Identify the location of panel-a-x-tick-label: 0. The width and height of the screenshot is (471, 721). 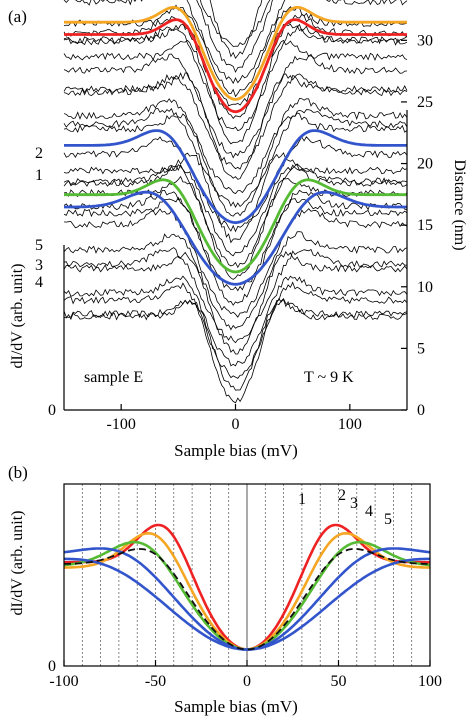
(236, 424).